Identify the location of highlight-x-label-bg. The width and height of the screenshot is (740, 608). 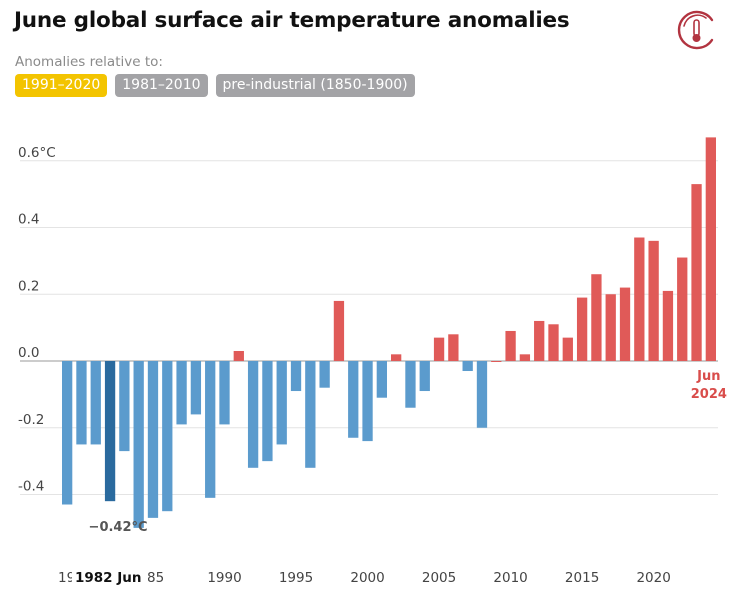
(110, 577).